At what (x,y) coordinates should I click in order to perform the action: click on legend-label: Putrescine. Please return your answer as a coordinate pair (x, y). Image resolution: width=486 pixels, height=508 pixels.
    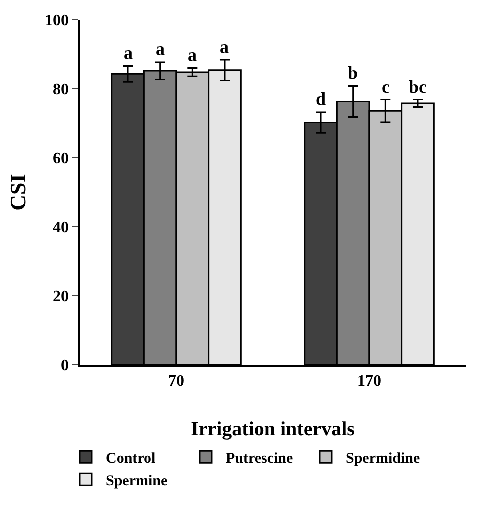
    Looking at the image, I should click on (260, 459).